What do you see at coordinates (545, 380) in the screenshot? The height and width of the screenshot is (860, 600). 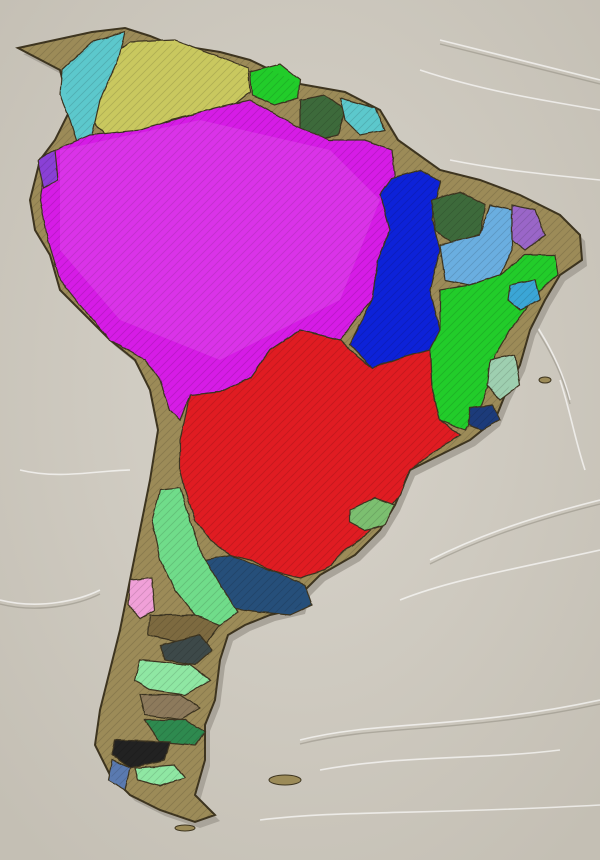 I see `island-ne` at bounding box center [545, 380].